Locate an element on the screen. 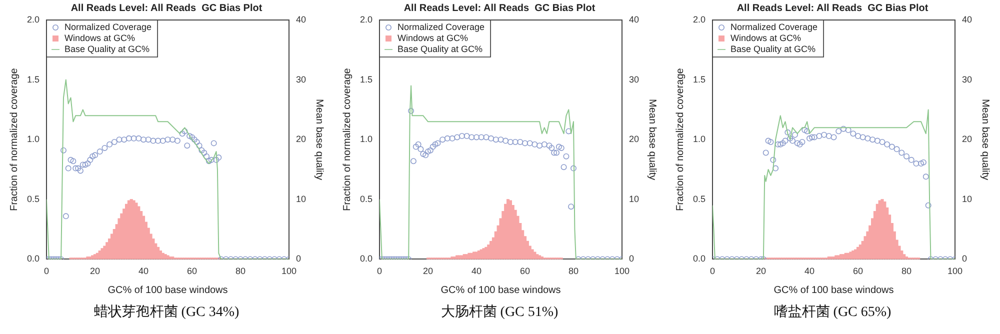 This screenshot has height=334, width=1000. text: 嗜盐杆菌 (GC 65%) is located at coordinates (832, 312).